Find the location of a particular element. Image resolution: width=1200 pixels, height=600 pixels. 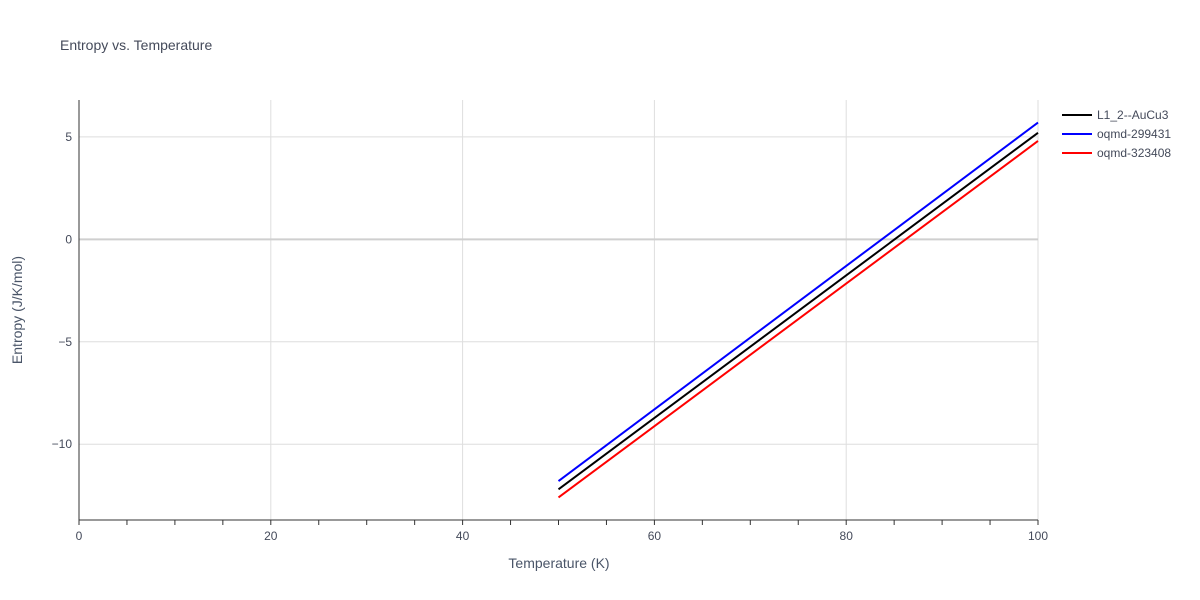

chart-title: Entropy vs. Temperature is located at coordinates (136, 45).